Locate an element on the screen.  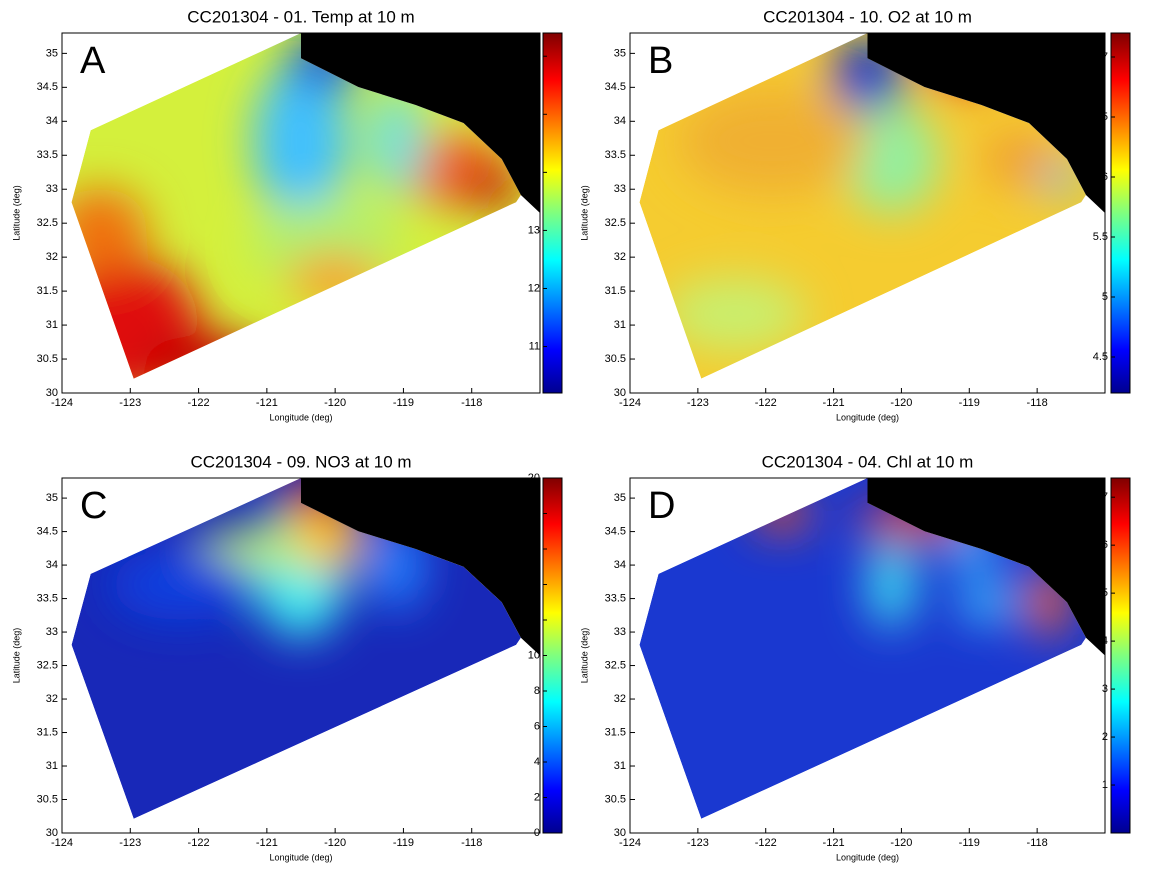
chart-title: CC201304 - 09. NO3 at 10 m is located at coordinates (300, 461).